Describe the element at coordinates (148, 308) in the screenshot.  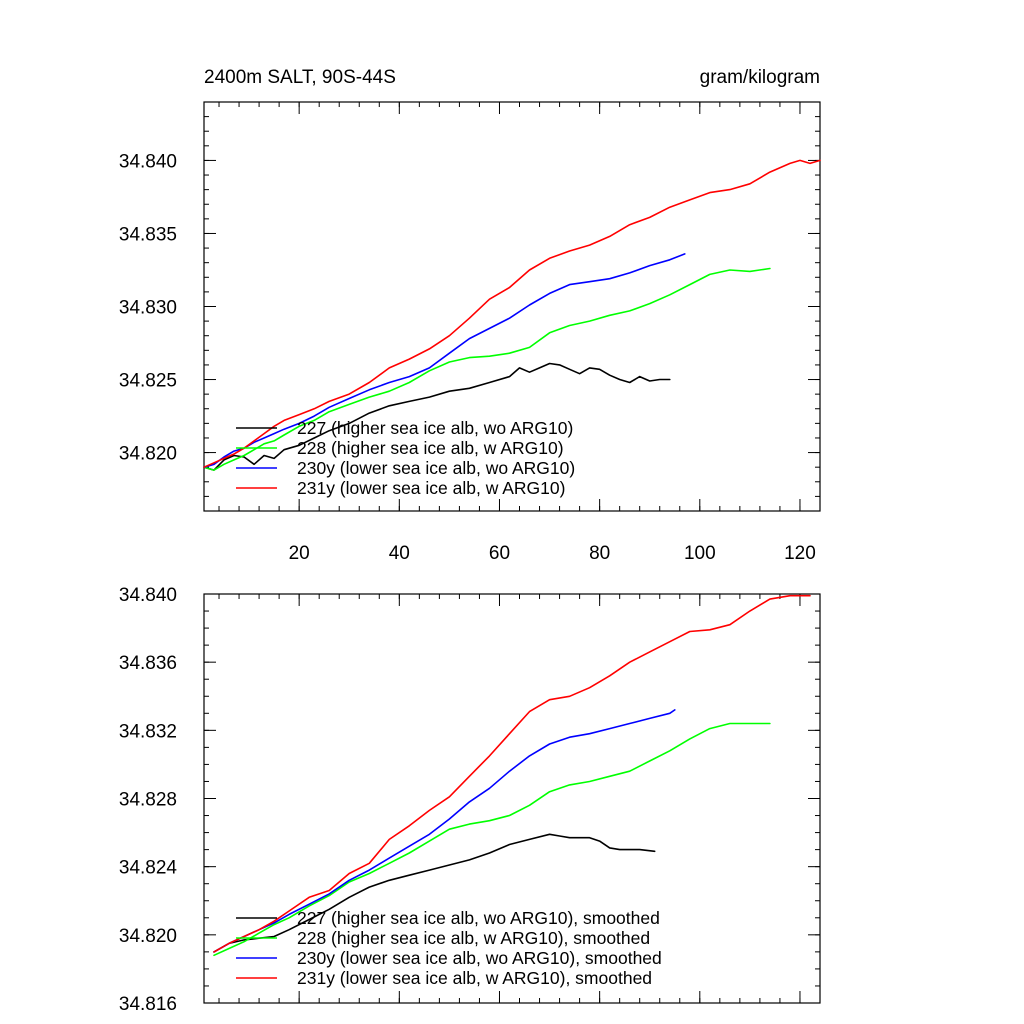
I see `y-tick-label: 34.830` at that location.